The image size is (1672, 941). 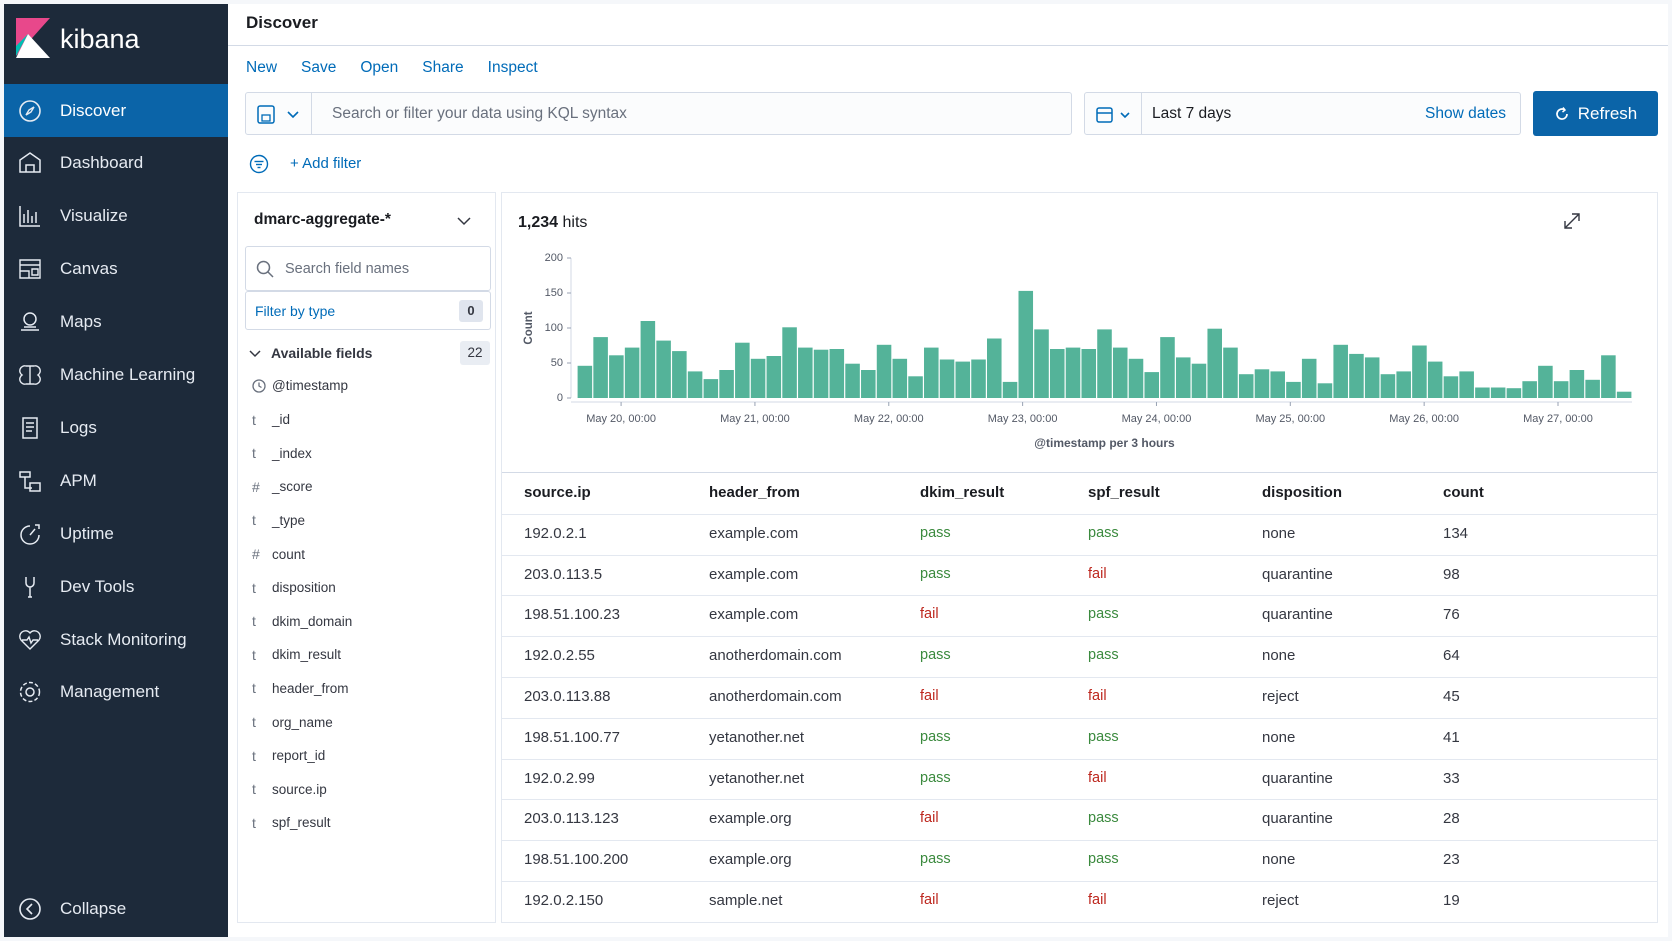 What do you see at coordinates (1463, 492) in the screenshot?
I see `column-header: count` at bounding box center [1463, 492].